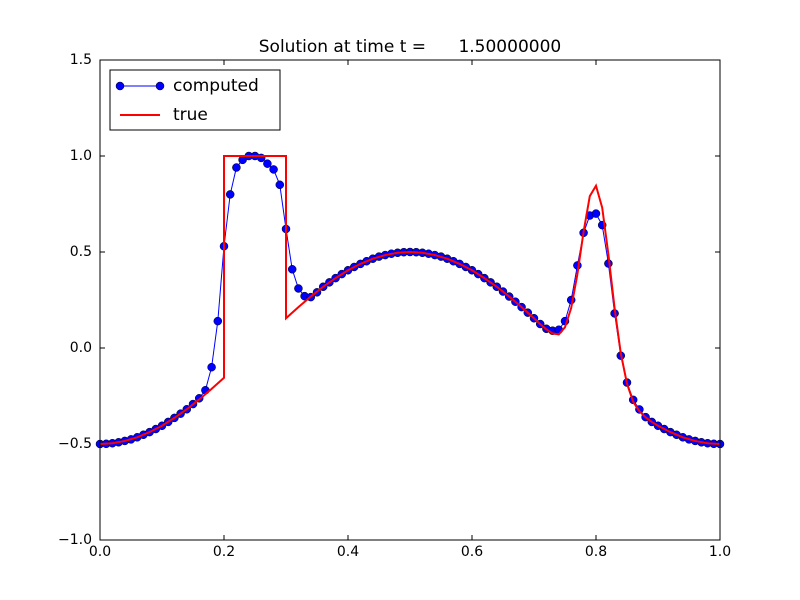 This screenshot has width=800, height=600. Describe the element at coordinates (224, 552) in the screenshot. I see `x-tick-label: 0.2` at that location.